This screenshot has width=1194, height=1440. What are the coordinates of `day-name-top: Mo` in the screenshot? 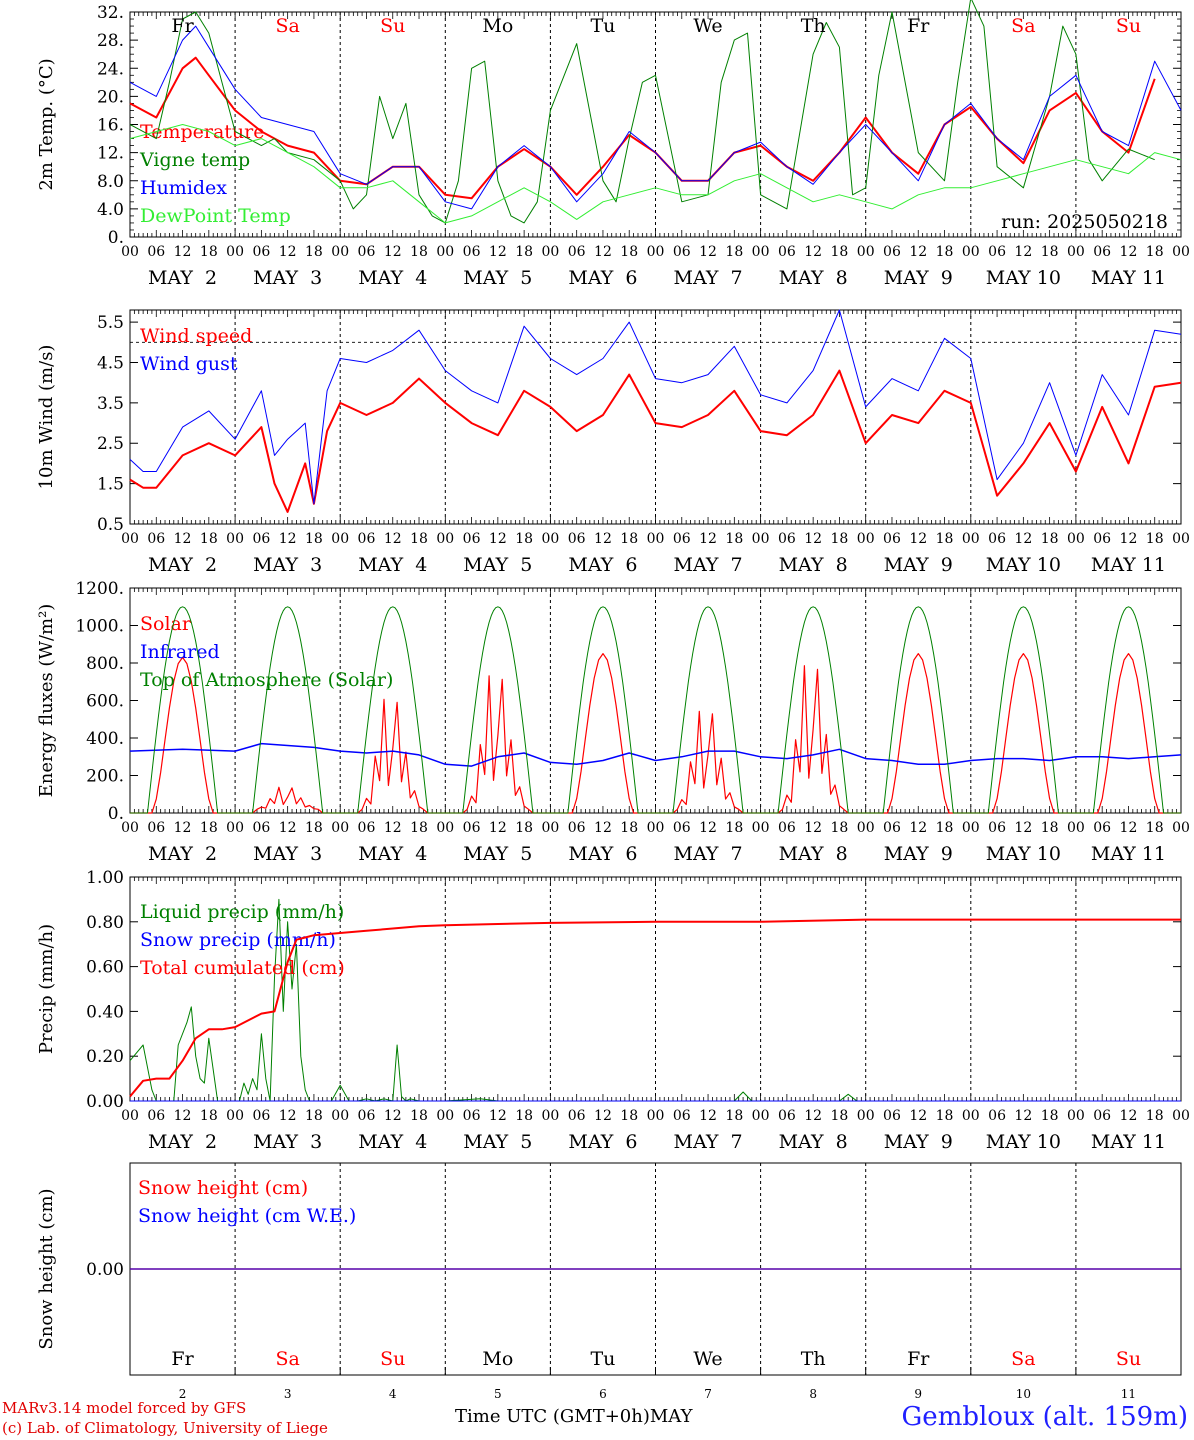 It's located at (497, 26).